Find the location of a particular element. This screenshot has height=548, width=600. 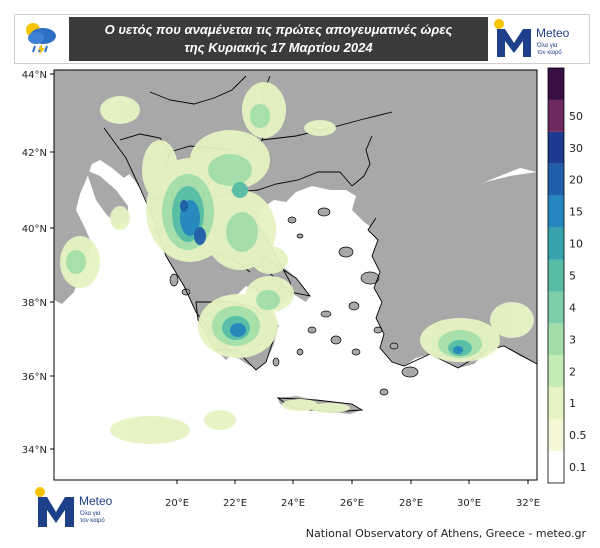

colorbar-segments is located at coordinates (556, 275).